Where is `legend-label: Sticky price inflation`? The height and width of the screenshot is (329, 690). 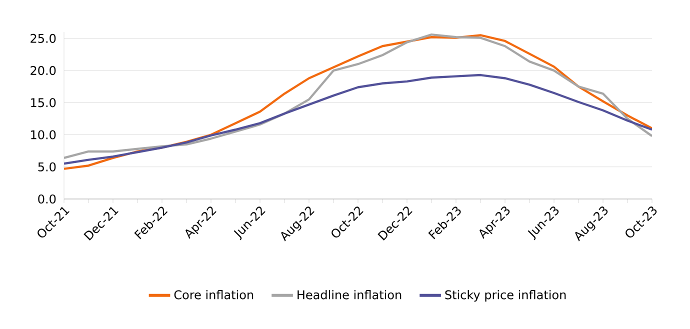 legend-label: Sticky price inflation is located at coordinates (505, 296).